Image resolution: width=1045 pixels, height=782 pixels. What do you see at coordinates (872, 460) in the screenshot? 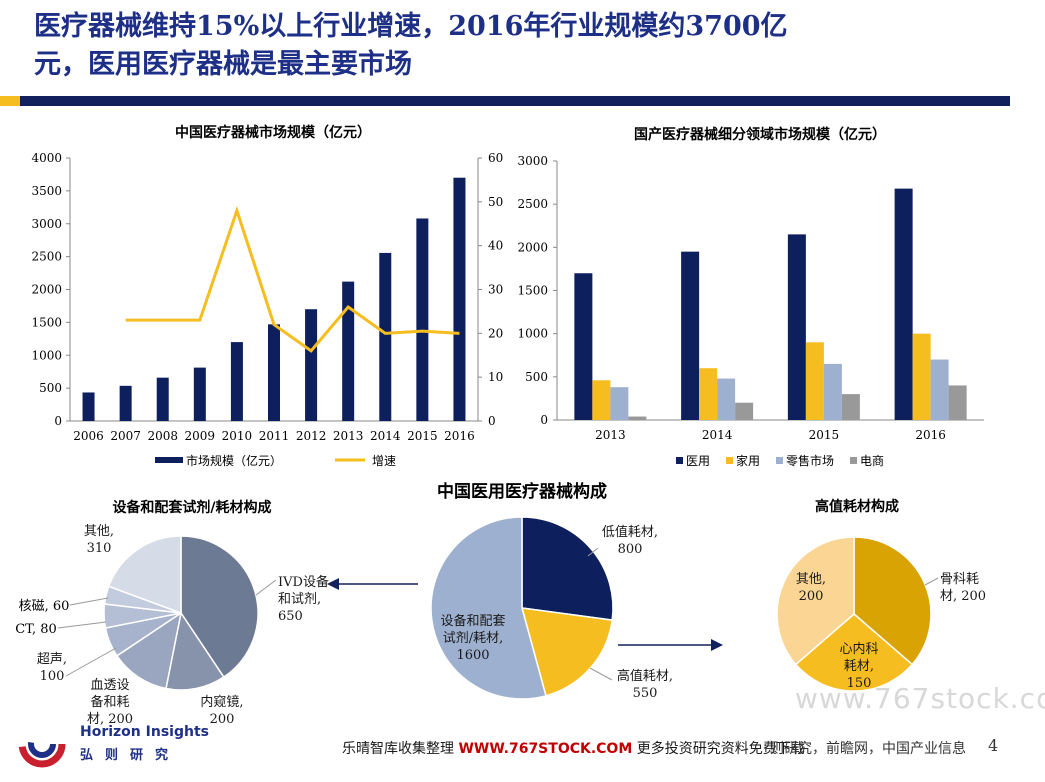
I see `legend-label: 电商` at bounding box center [872, 460].